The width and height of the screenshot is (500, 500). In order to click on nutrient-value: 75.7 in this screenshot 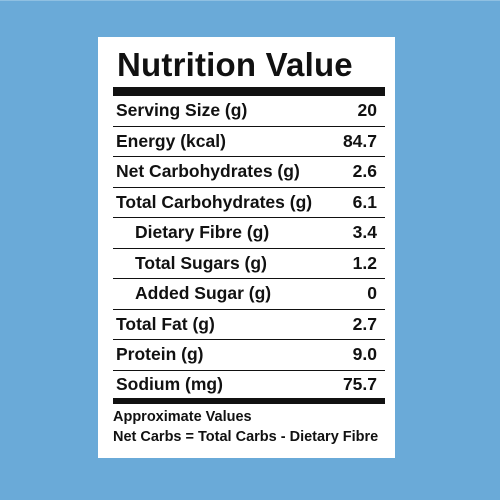, I will do `click(359, 383)`.